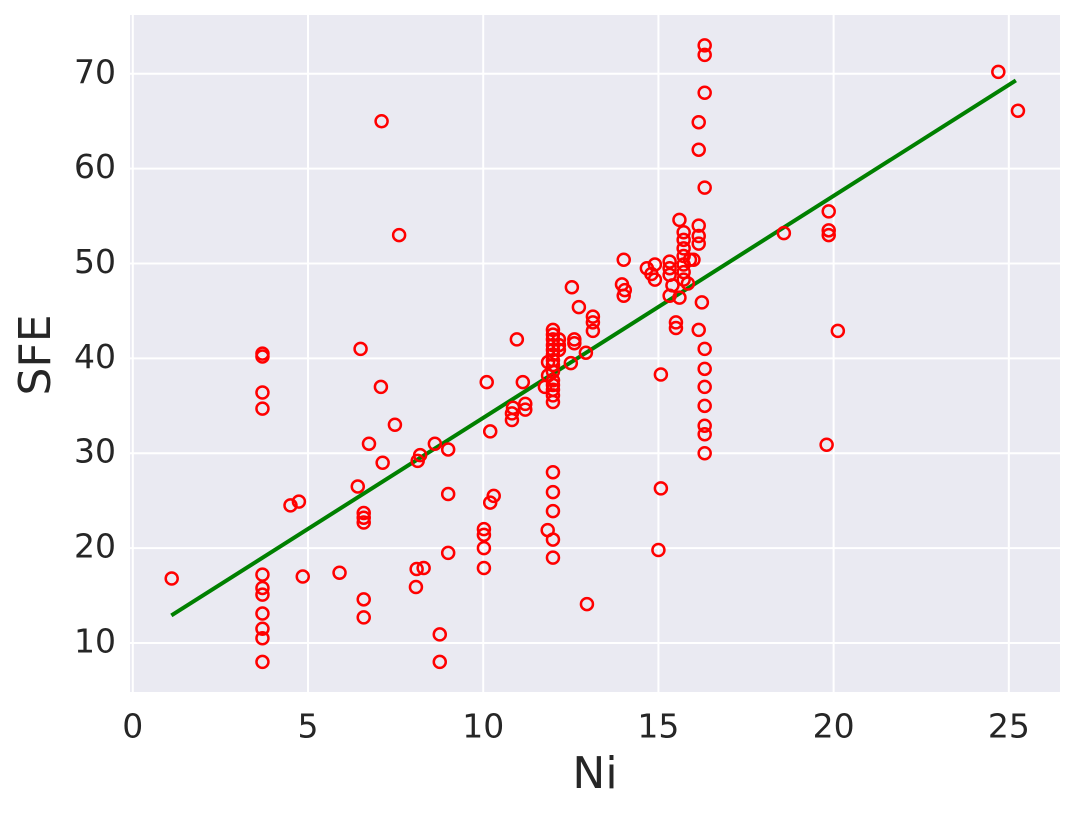 This screenshot has height=820, width=1075. I want to click on y-tick-label: 40, so click(95, 356).